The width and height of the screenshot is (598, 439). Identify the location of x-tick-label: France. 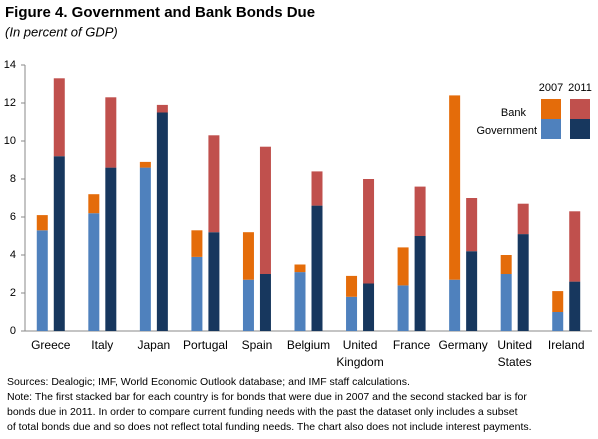
(412, 345).